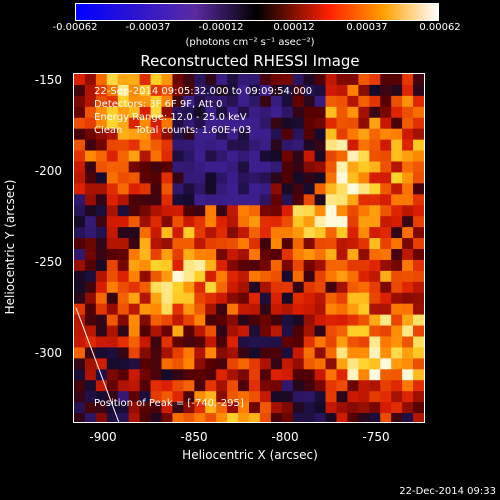  What do you see at coordinates (48, 262) in the screenshot?
I see `y-tick-label: -250` at bounding box center [48, 262].